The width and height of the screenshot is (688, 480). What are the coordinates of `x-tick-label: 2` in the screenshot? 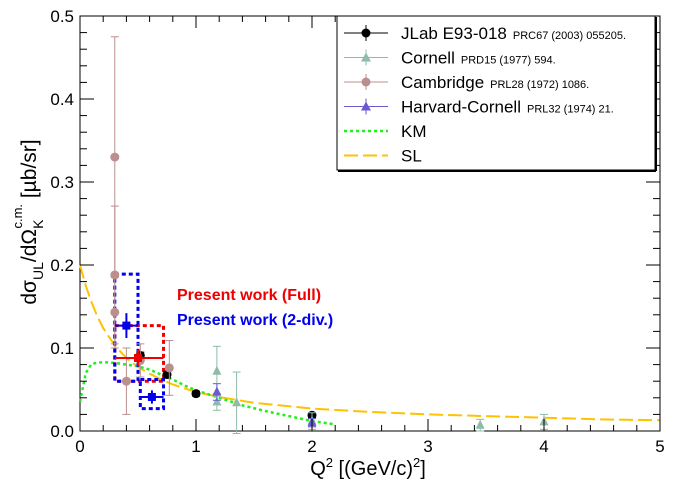 It's located at (311, 446).